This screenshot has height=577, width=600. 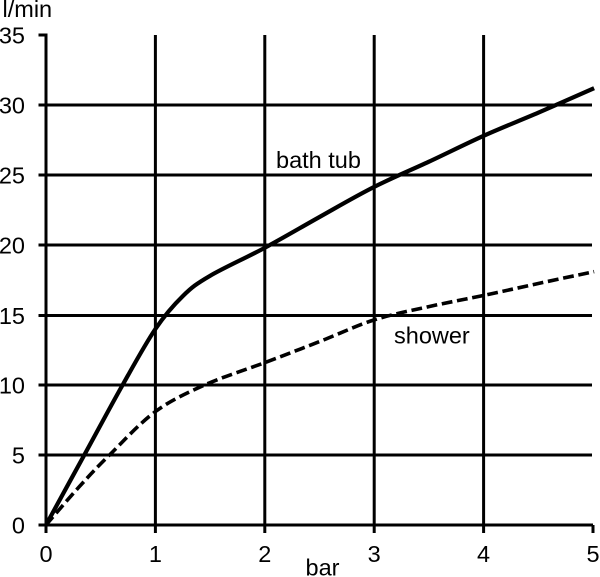 What do you see at coordinates (318, 160) in the screenshot?
I see `svg-text: bath tub` at bounding box center [318, 160].